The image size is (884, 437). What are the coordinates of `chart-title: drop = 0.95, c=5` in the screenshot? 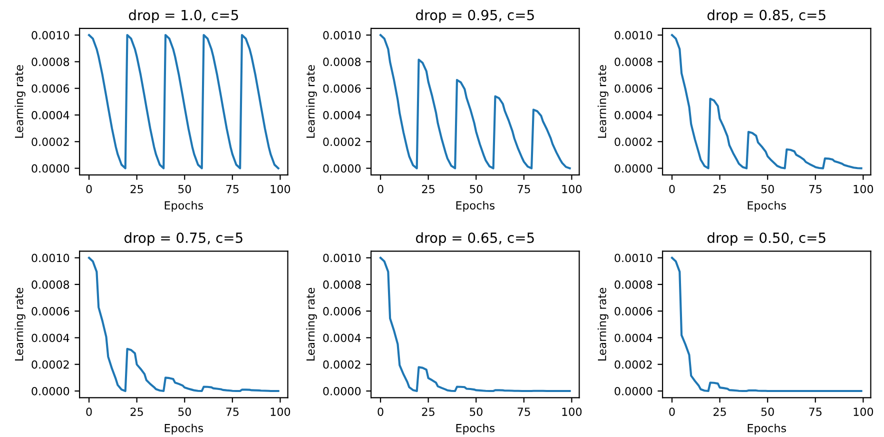 It's located at (475, 16).